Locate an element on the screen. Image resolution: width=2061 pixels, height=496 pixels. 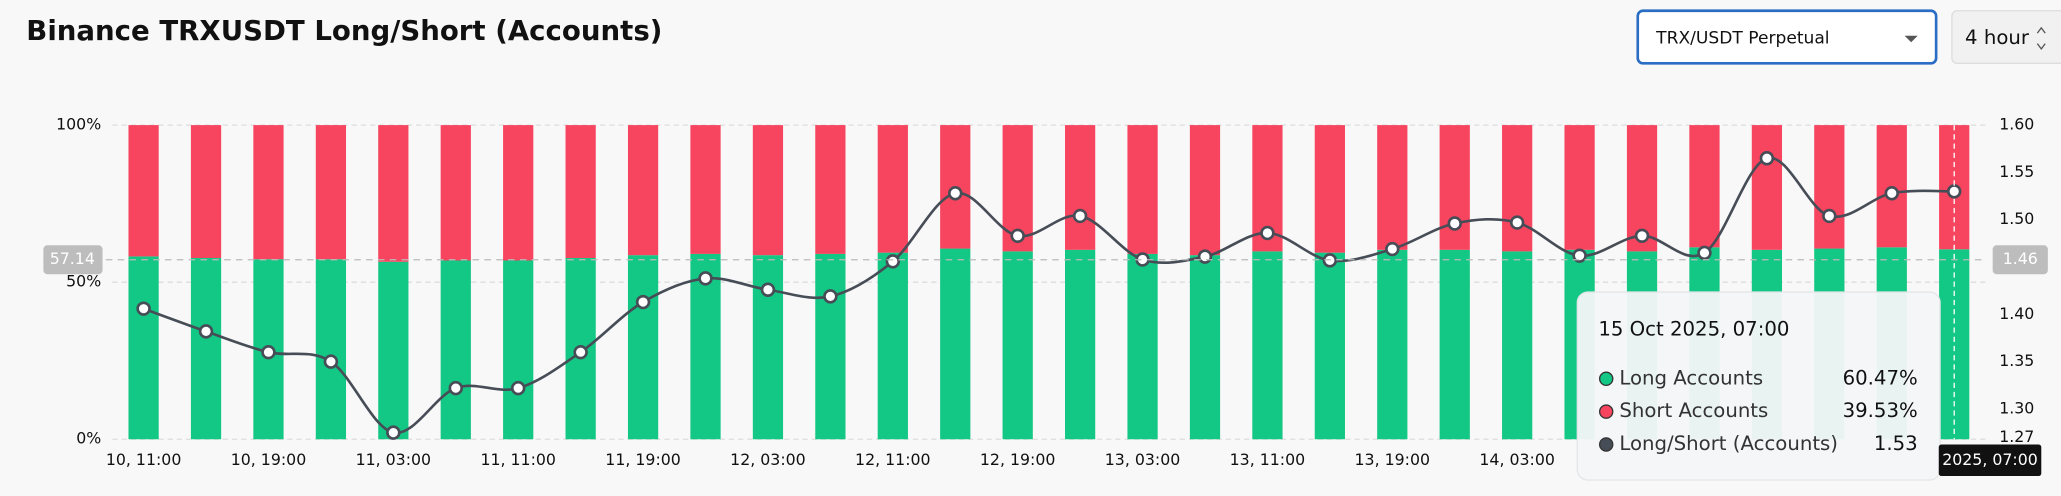
crosshair-y2-badge is located at coordinates (2020, 260).